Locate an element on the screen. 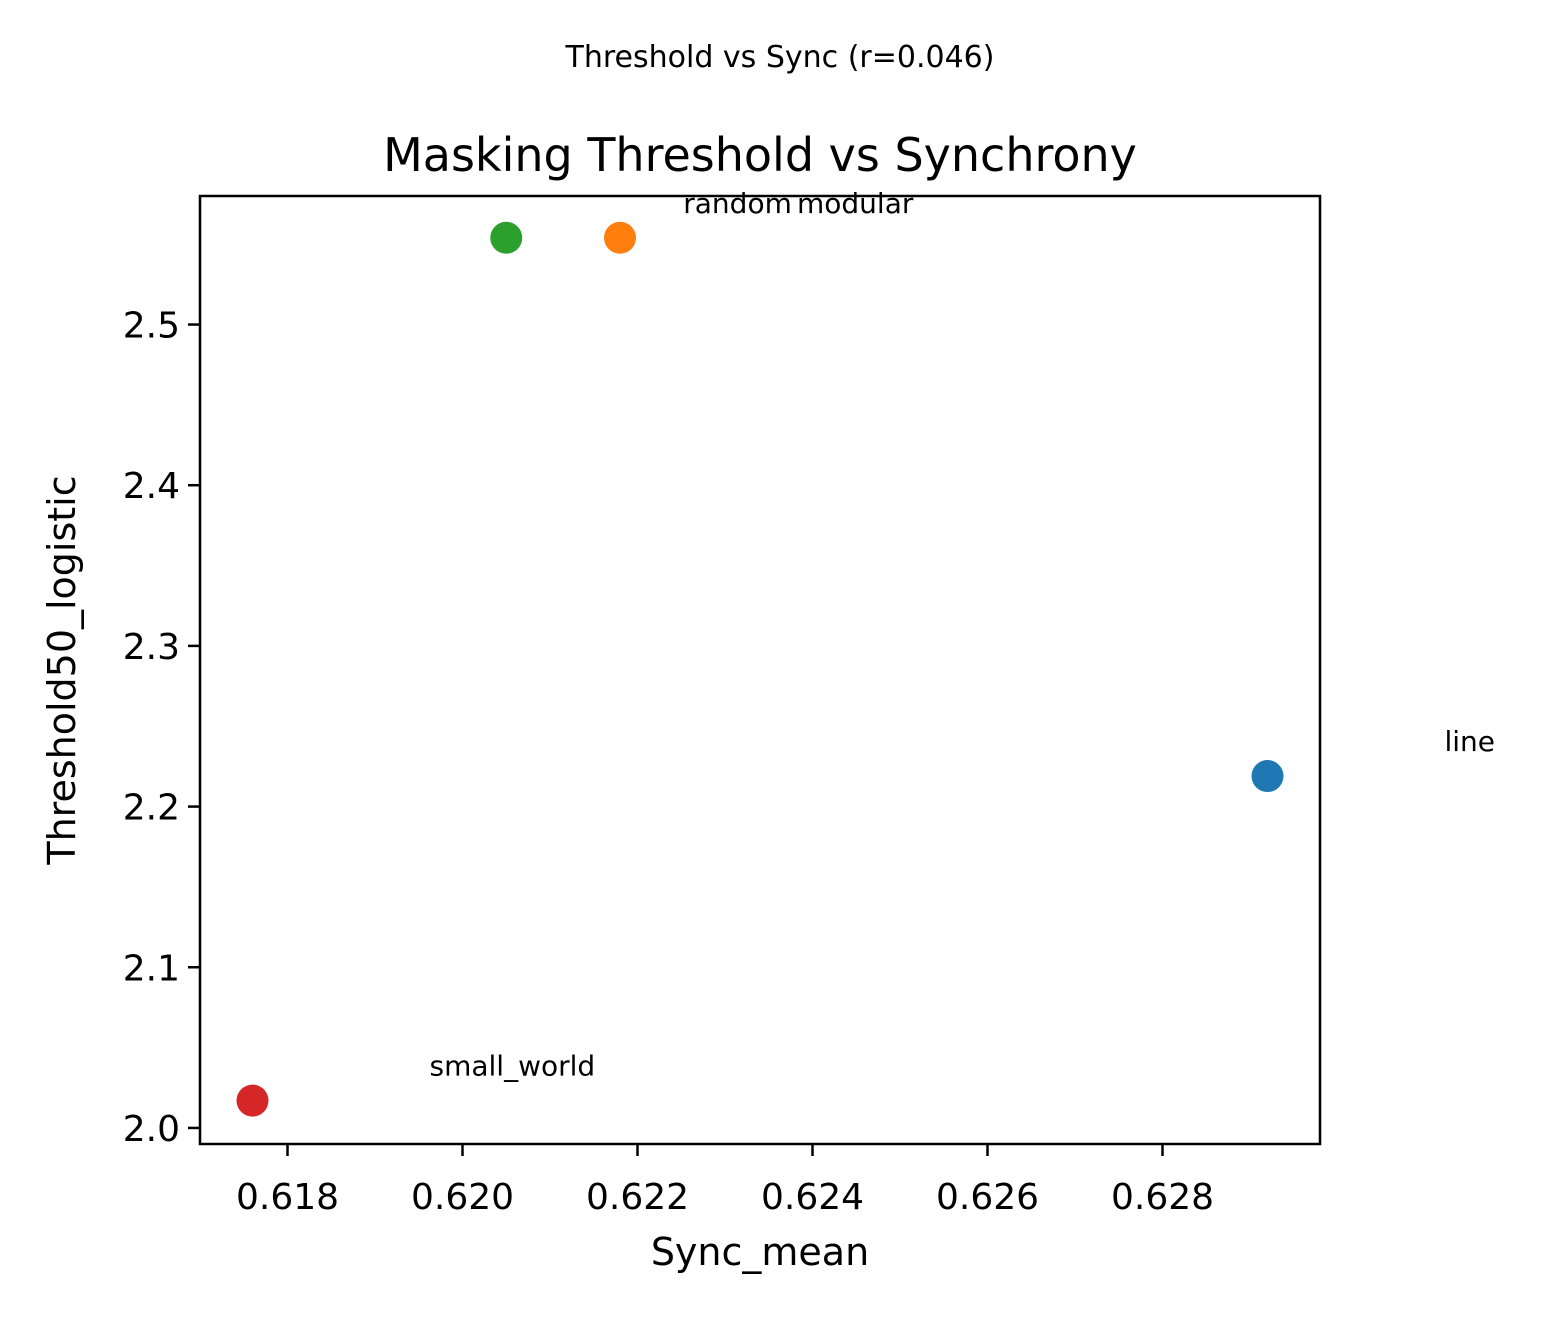  y-tick-label: 2.5 is located at coordinates (151, 326).